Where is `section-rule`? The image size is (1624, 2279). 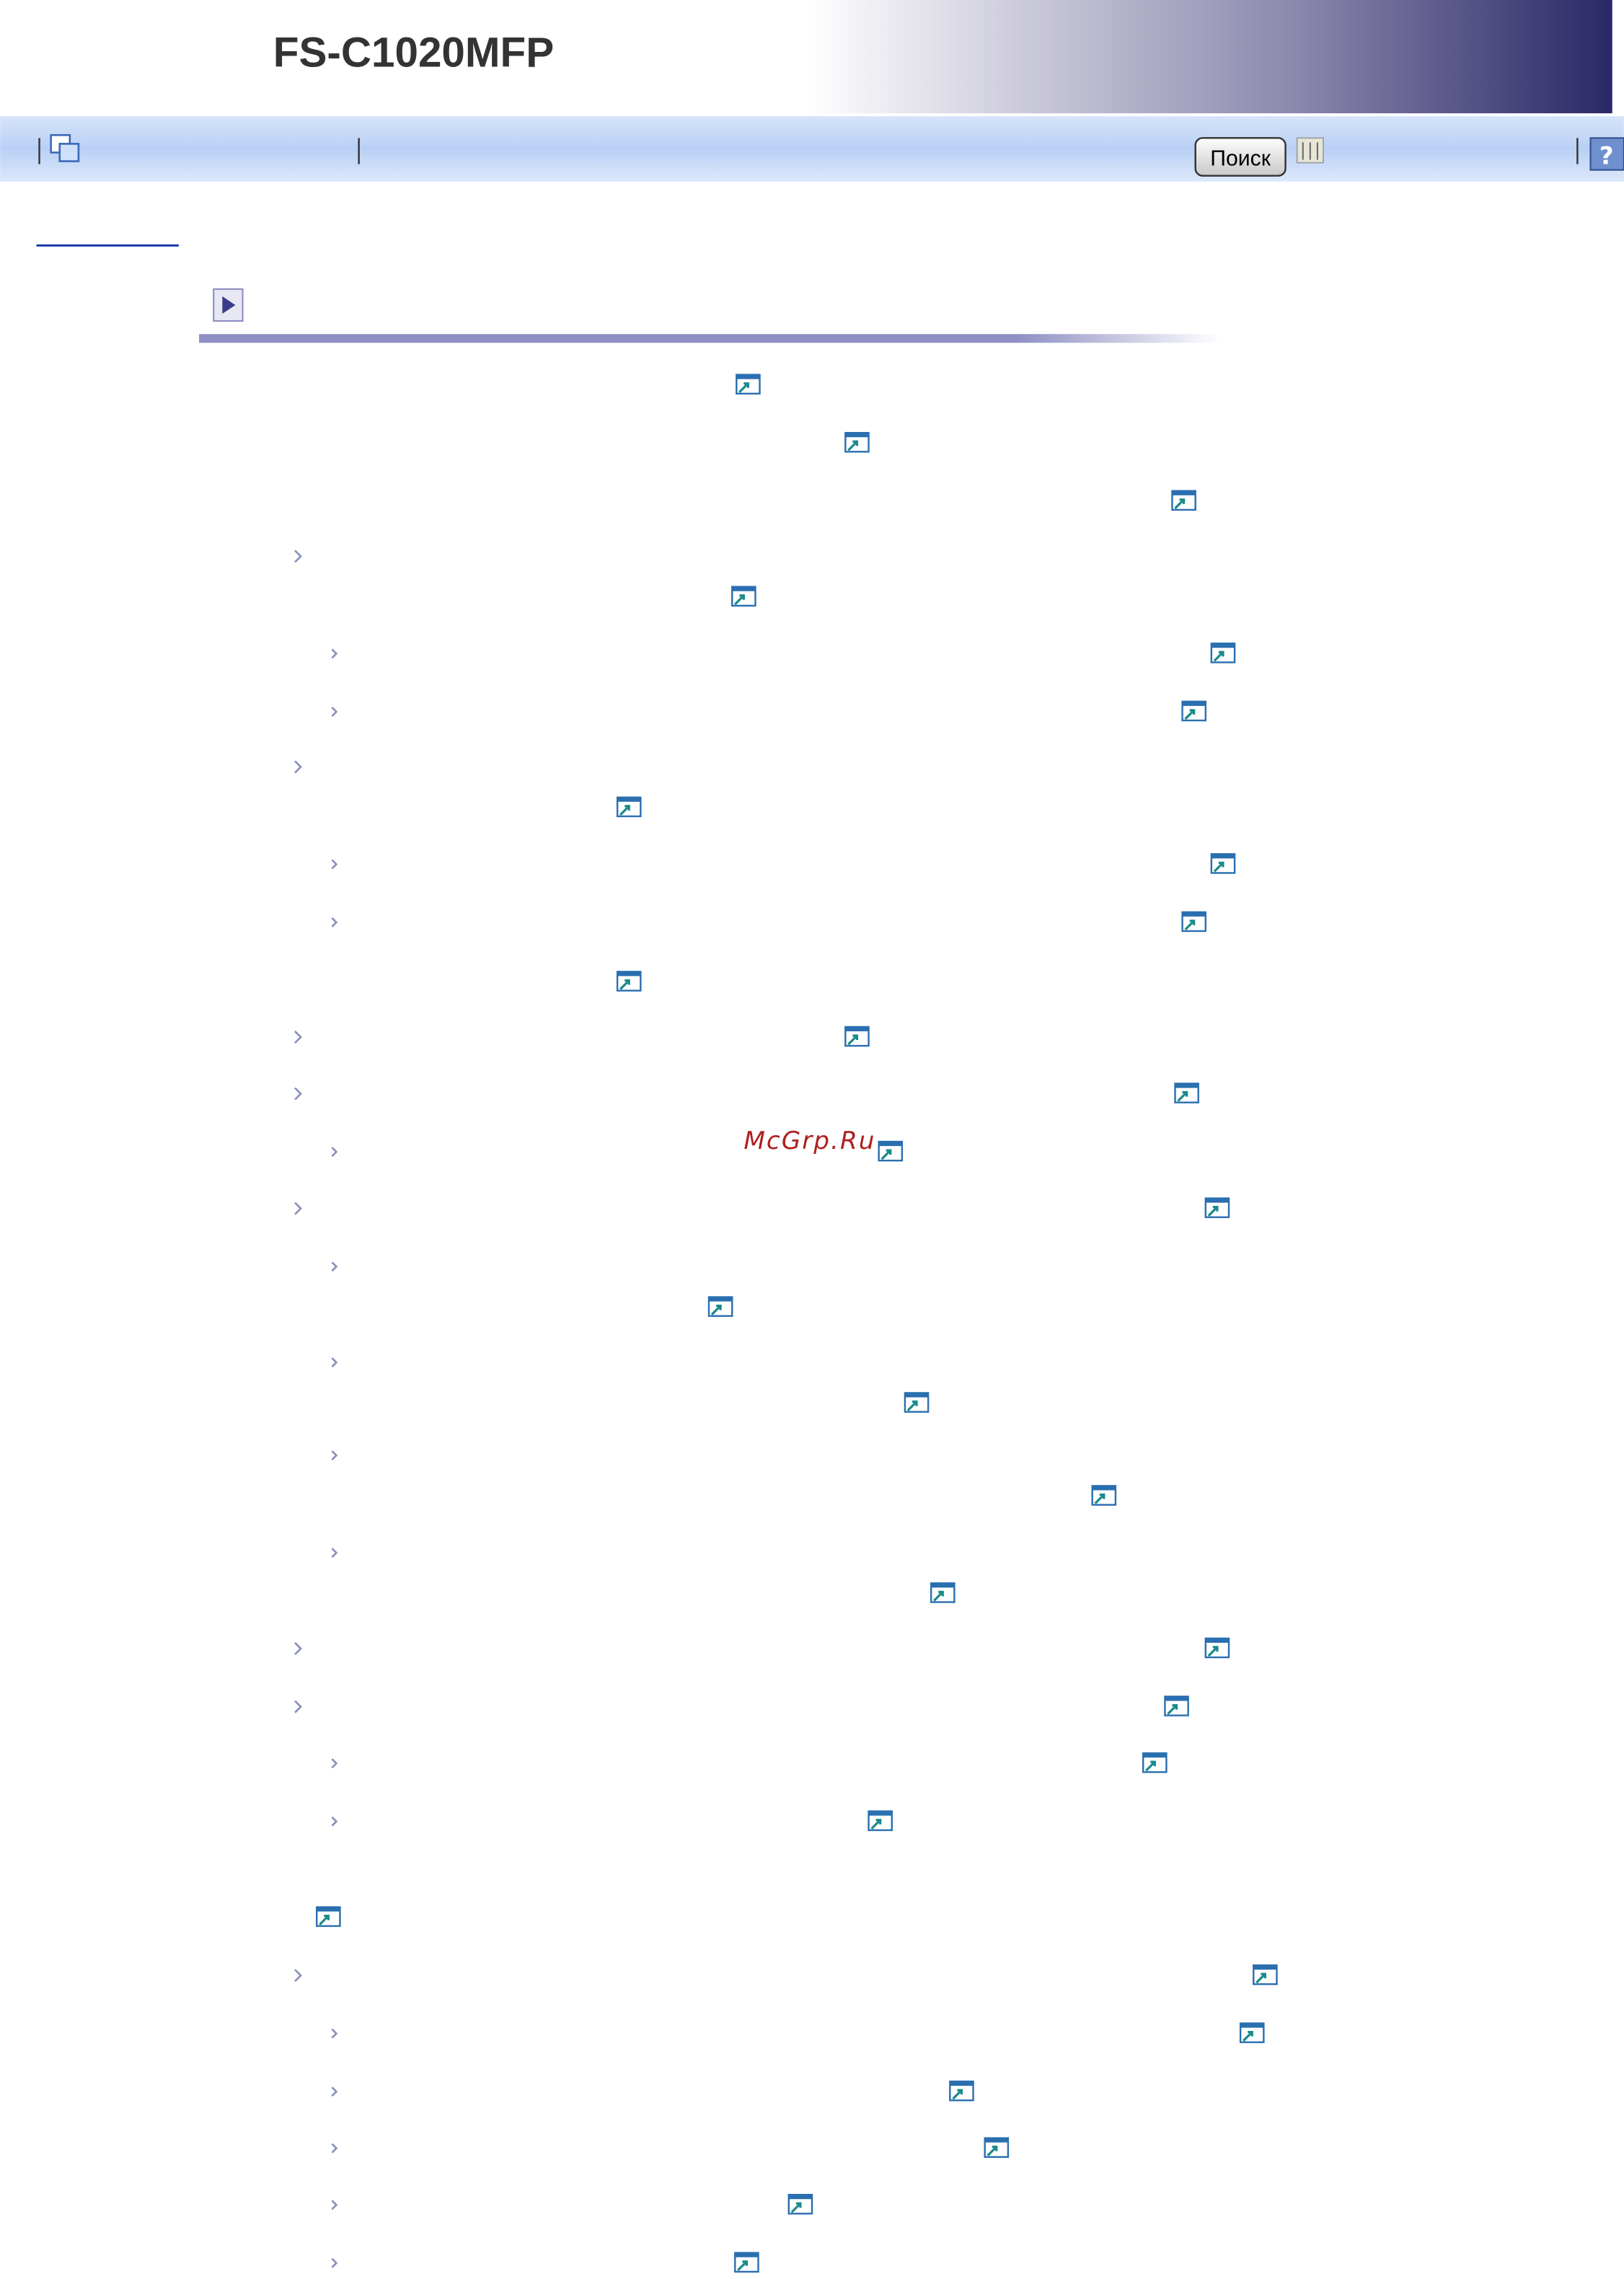
section-rule is located at coordinates (709, 338).